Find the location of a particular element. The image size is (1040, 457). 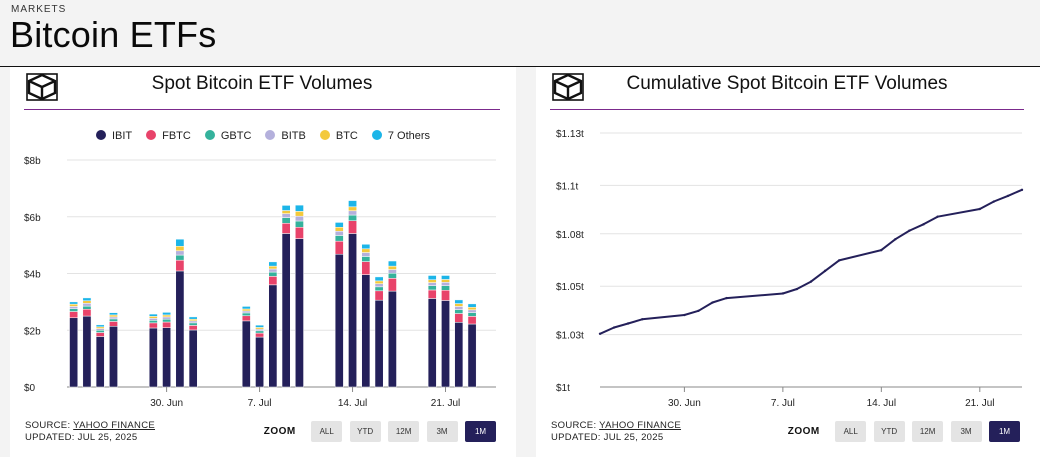

zoom-1m-button: 1M is located at coordinates (1004, 431).